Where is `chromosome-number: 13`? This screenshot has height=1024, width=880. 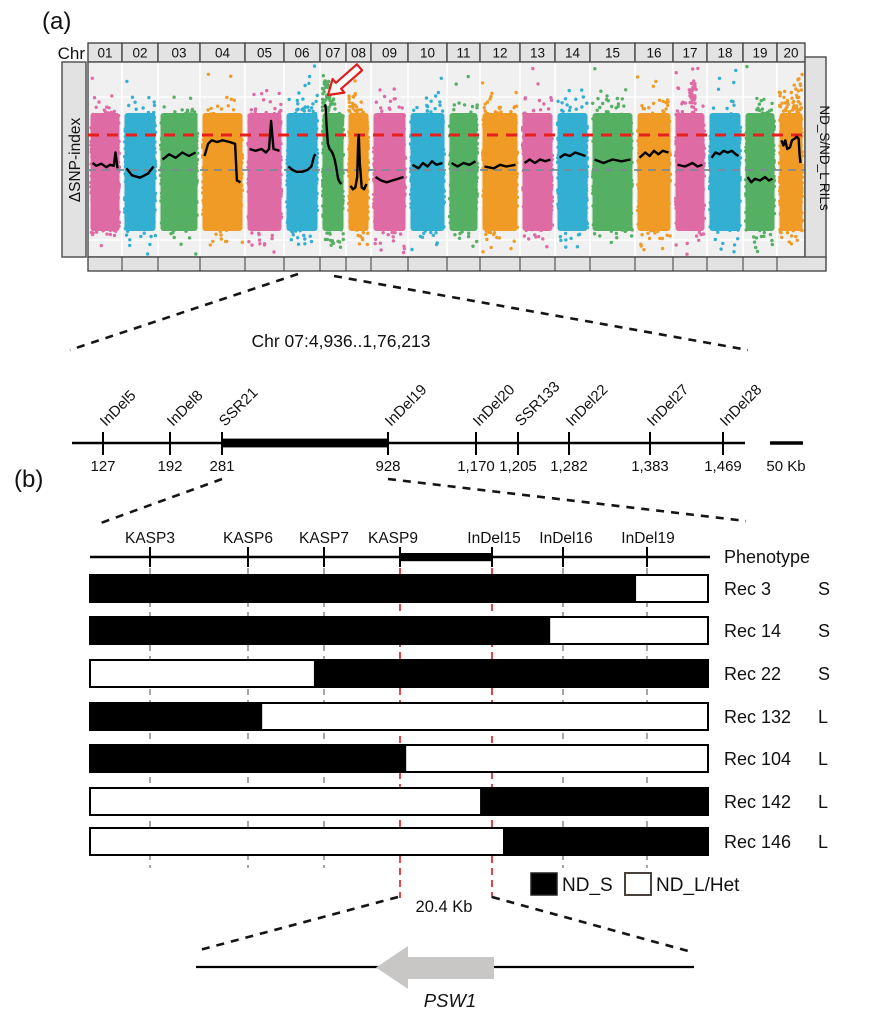
chromosome-number: 13 is located at coordinates (537, 53).